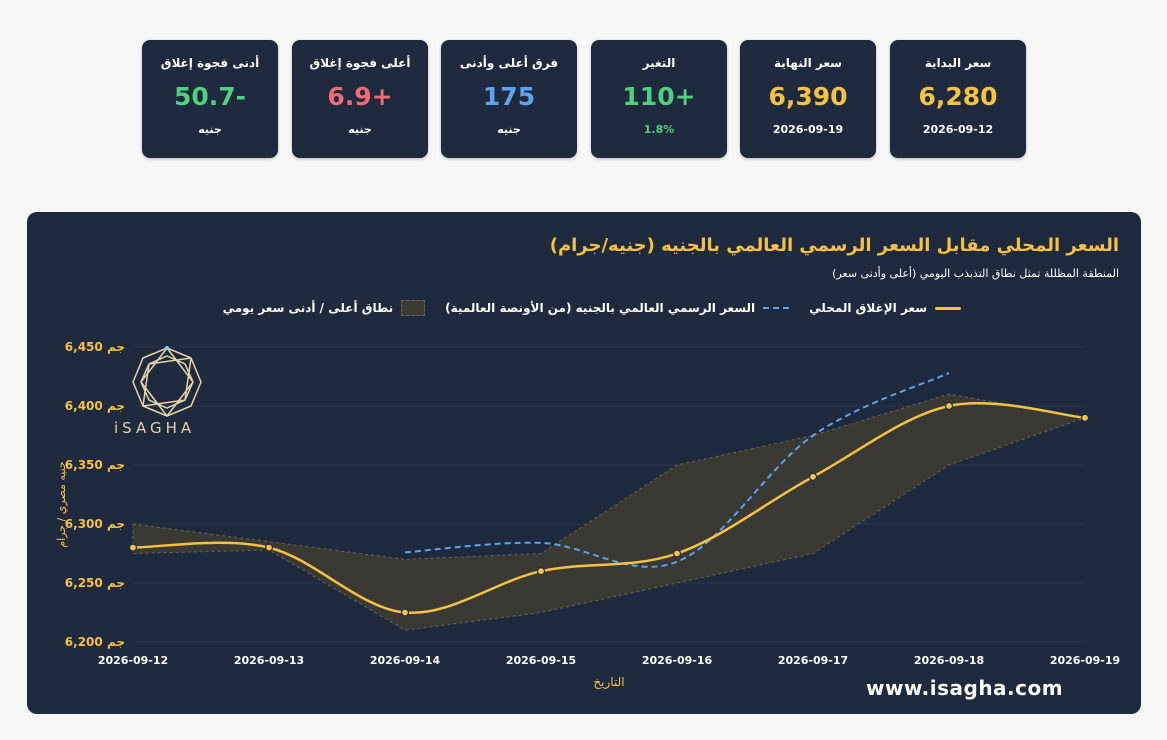  Describe the element at coordinates (360, 96) in the screenshot. I see `card-value: 6.9+` at that location.